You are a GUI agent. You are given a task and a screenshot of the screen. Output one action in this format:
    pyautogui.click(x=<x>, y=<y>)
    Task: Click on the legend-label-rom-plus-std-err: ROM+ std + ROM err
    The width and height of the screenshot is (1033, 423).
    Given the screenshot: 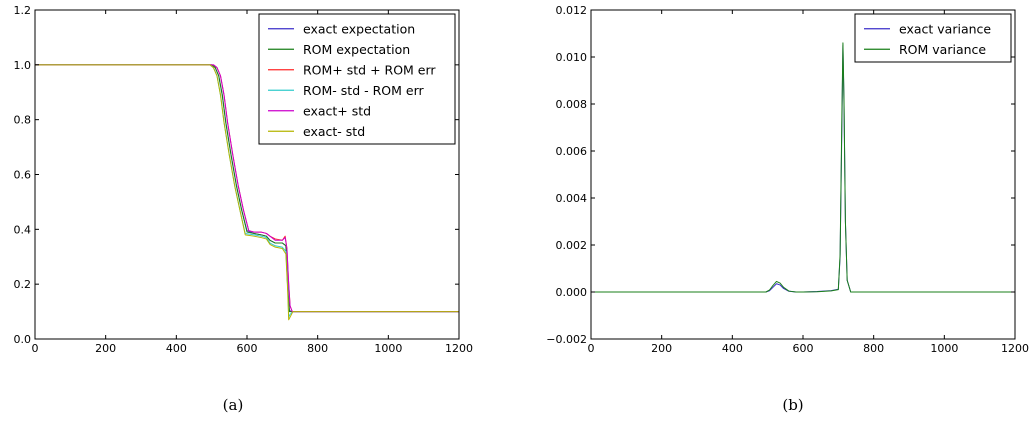 What is the action you would take?
    pyautogui.click(x=369, y=69)
    